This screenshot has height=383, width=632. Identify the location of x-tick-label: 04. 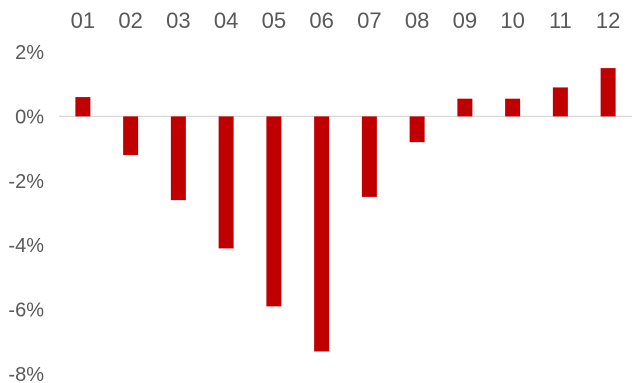
(226, 20).